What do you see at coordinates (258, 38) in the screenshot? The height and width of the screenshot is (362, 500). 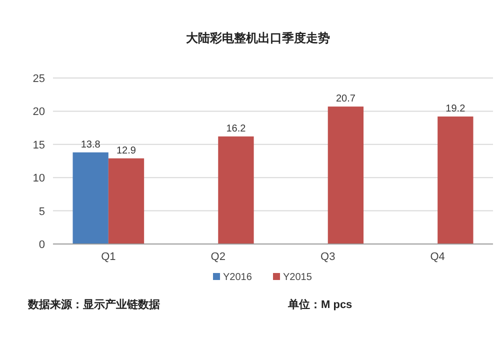 I see `chart-title: 大陆彩电整机出口季度走势` at bounding box center [258, 38].